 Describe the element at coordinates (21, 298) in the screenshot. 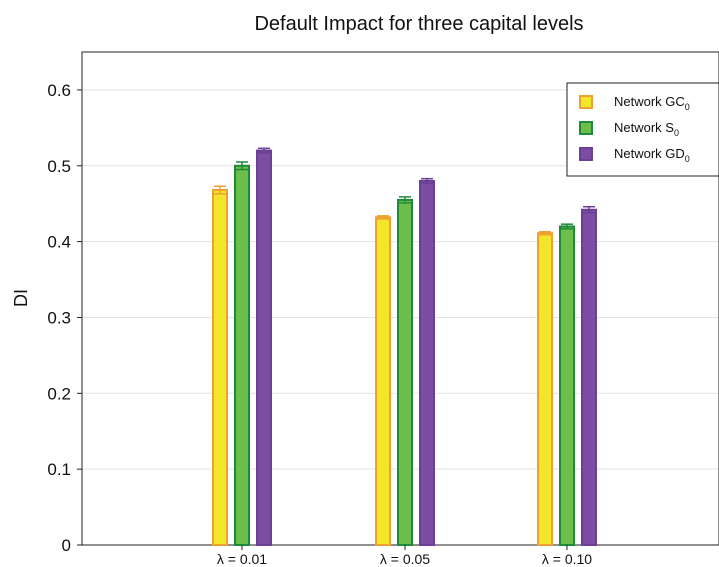

I see `y-axis-label: DI` at that location.